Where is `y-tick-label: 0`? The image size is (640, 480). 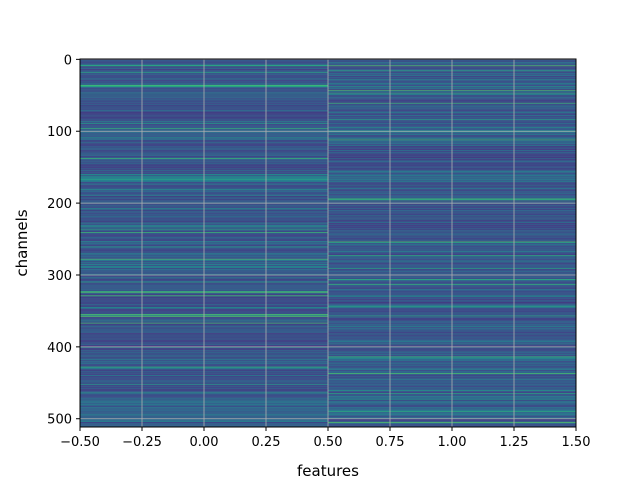 y-tick-label: 0 is located at coordinates (68, 60).